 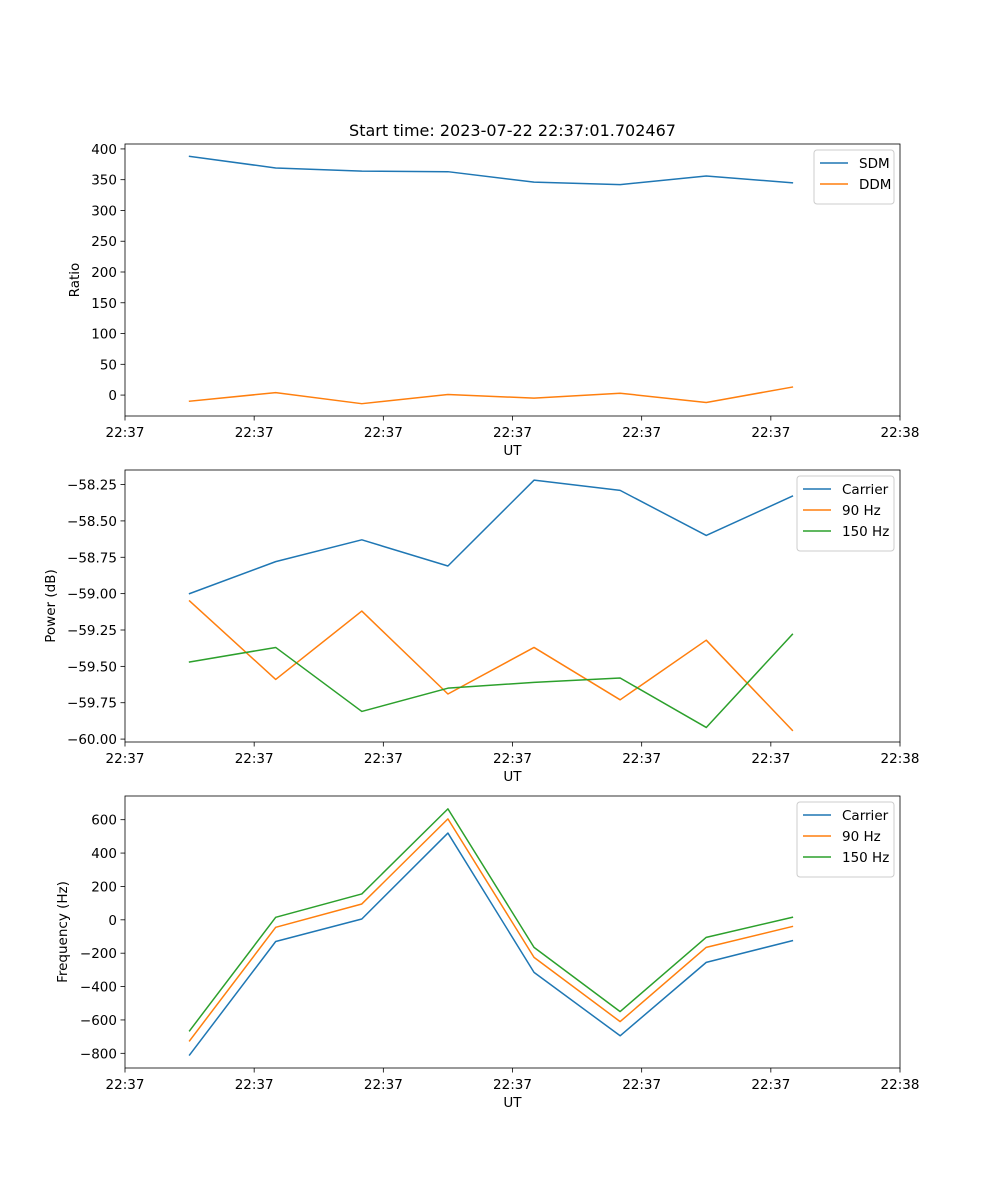 What do you see at coordinates (92, 558) in the screenshot?
I see `y-tick-label: −58.75` at bounding box center [92, 558].